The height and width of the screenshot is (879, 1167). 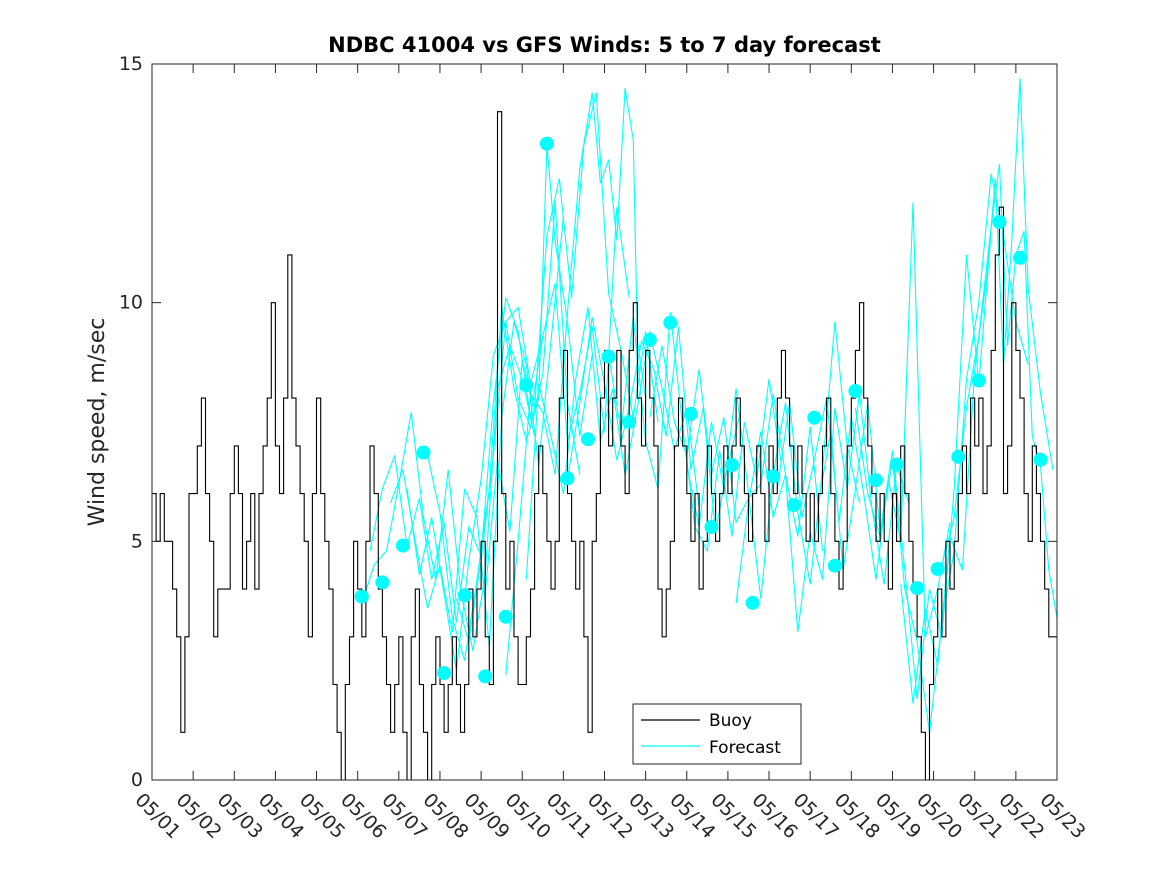 I want to click on x-tick-label: 05/13, so click(x=651, y=816).